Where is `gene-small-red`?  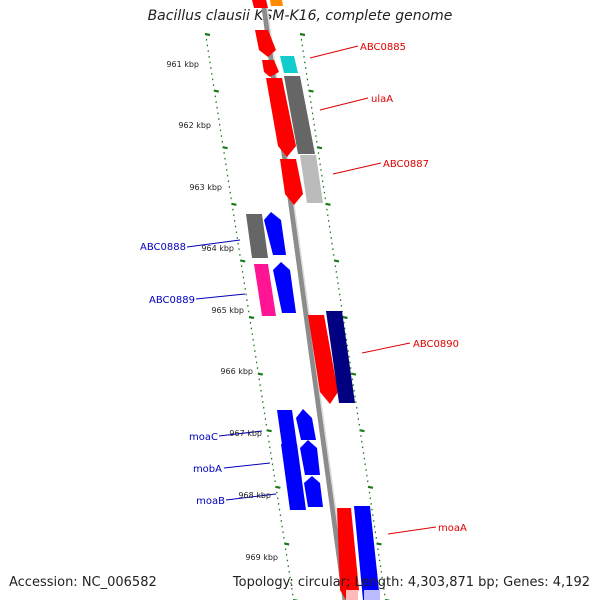 gene-small-red is located at coordinates (270, 68).